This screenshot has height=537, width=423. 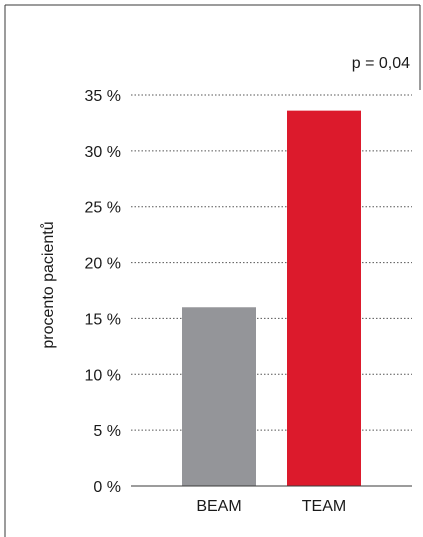 What do you see at coordinates (324, 298) in the screenshot?
I see `bar-team` at bounding box center [324, 298].